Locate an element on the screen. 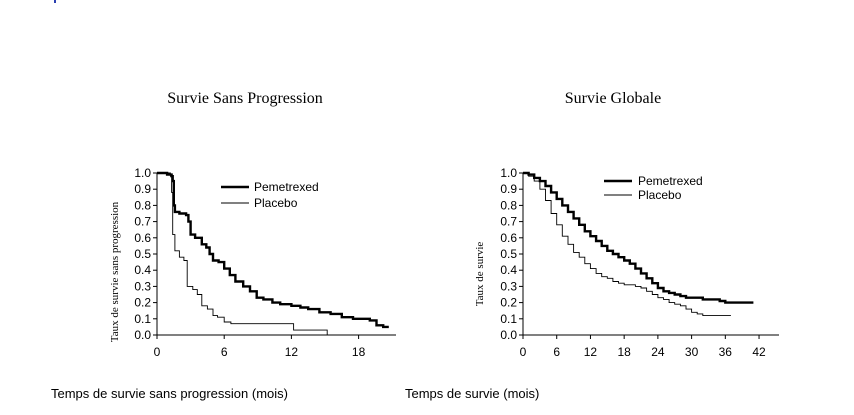 The height and width of the screenshot is (415, 854). y-axis-title: Taux de survie sans progression is located at coordinates (115, 271).